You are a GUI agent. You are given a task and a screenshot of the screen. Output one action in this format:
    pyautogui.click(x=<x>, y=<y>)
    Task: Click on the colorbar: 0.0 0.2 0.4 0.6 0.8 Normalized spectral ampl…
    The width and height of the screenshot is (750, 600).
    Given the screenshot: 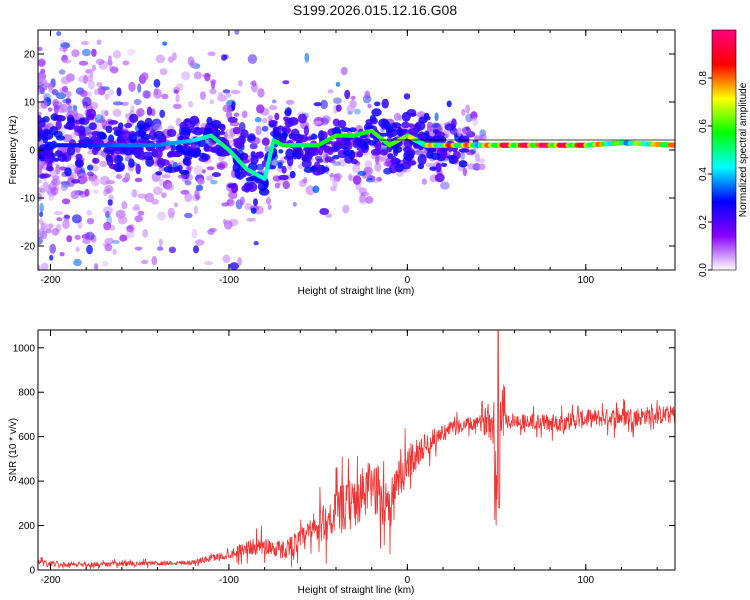 What is the action you would take?
    pyautogui.click(x=723, y=153)
    